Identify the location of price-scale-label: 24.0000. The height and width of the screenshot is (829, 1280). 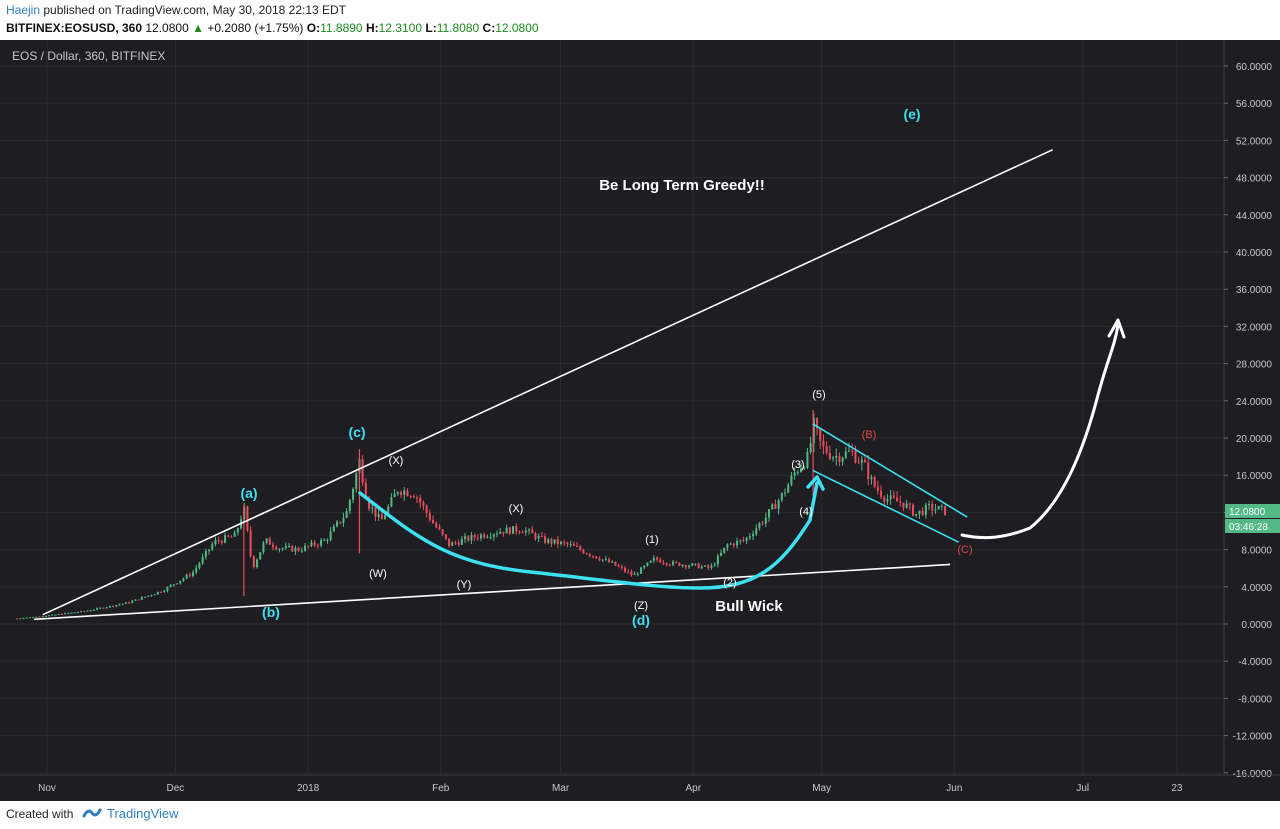
(1254, 402).